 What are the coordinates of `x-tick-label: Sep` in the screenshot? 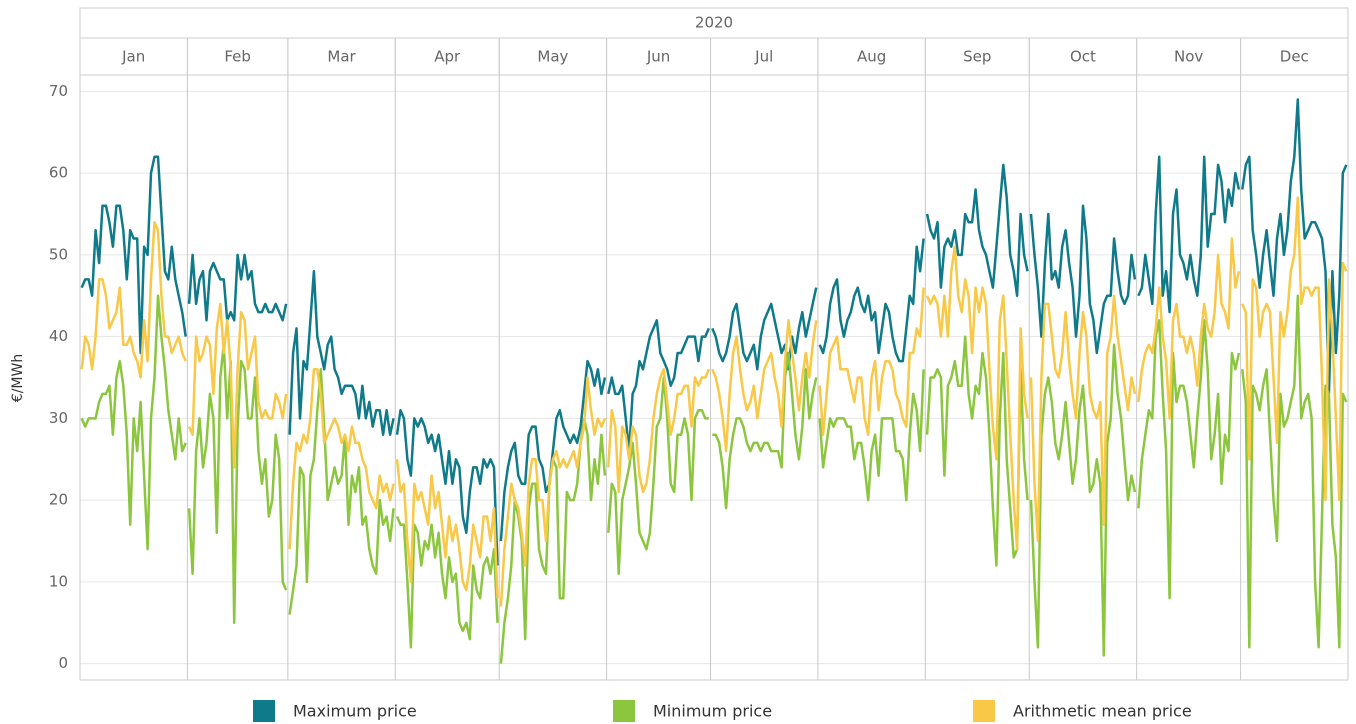 It's located at (977, 57).